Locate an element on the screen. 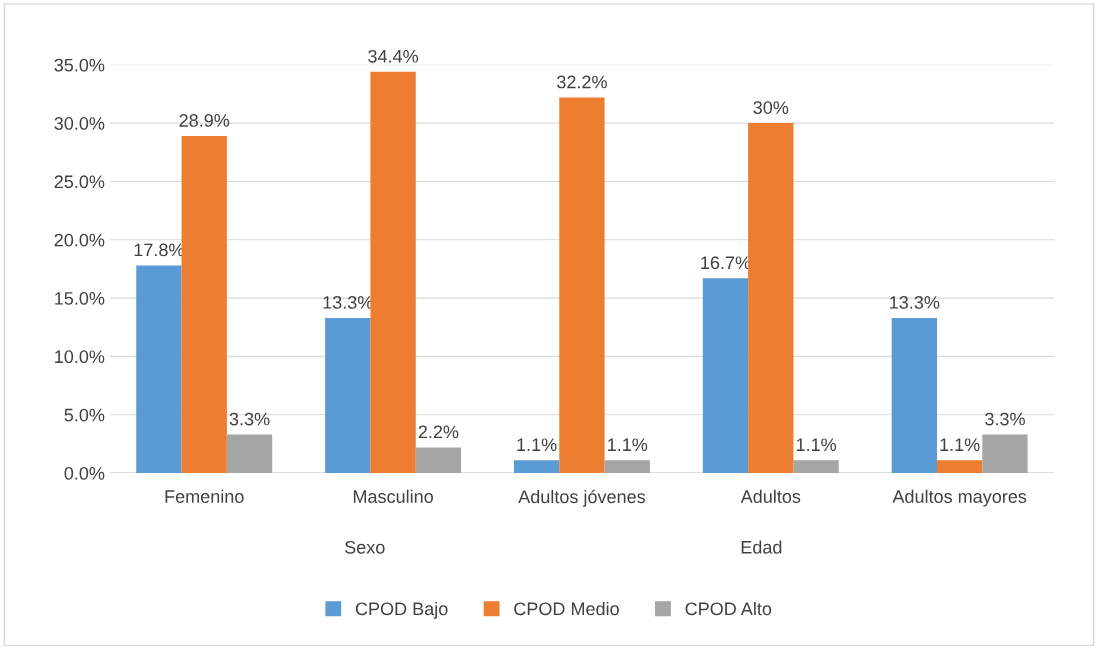  legend-label: CPOD Alto is located at coordinates (728, 608).